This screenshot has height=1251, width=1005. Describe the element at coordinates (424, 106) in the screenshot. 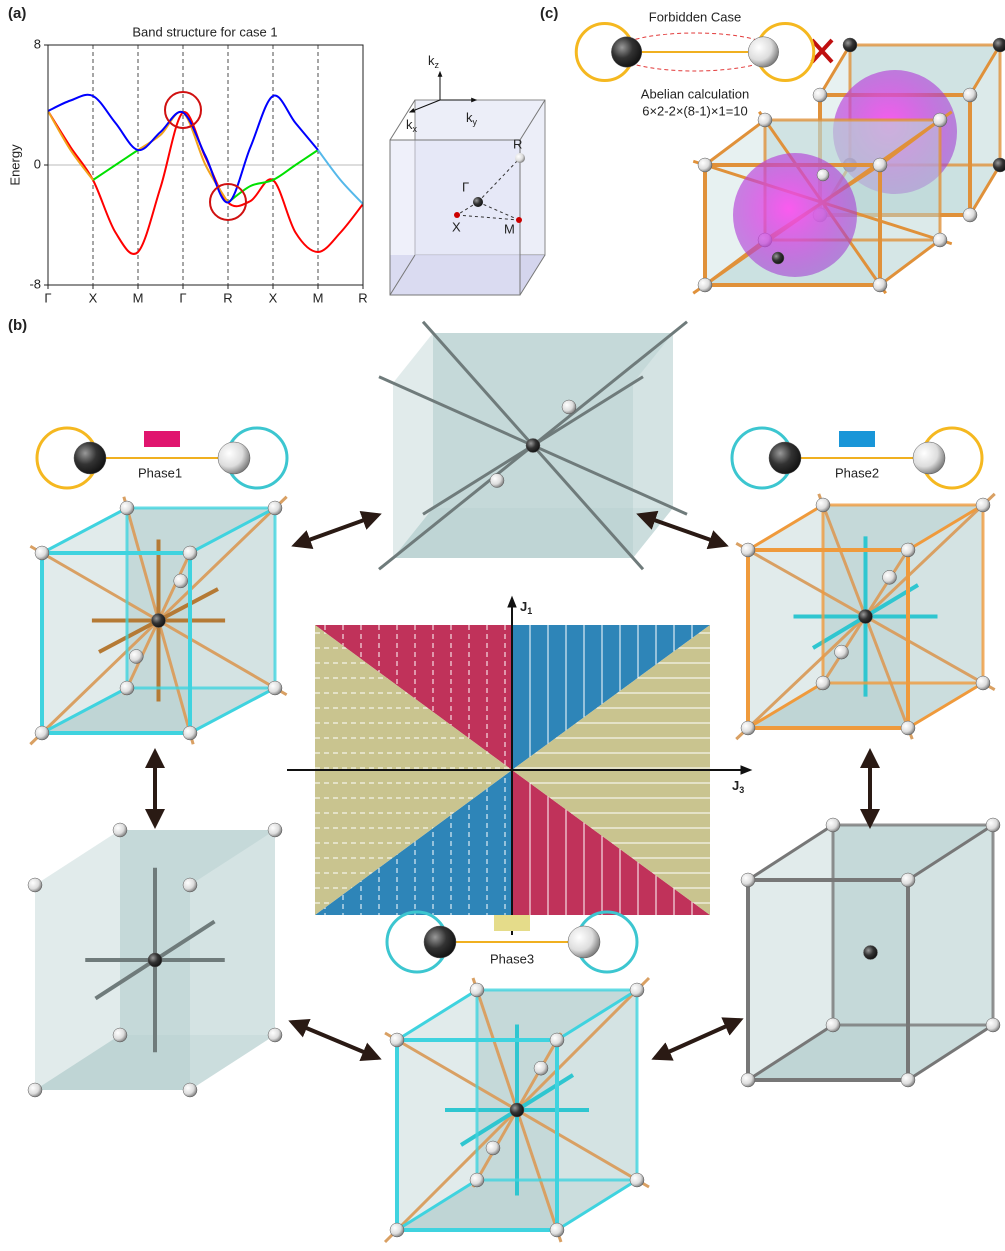

I see `kx-arrow` at that location.